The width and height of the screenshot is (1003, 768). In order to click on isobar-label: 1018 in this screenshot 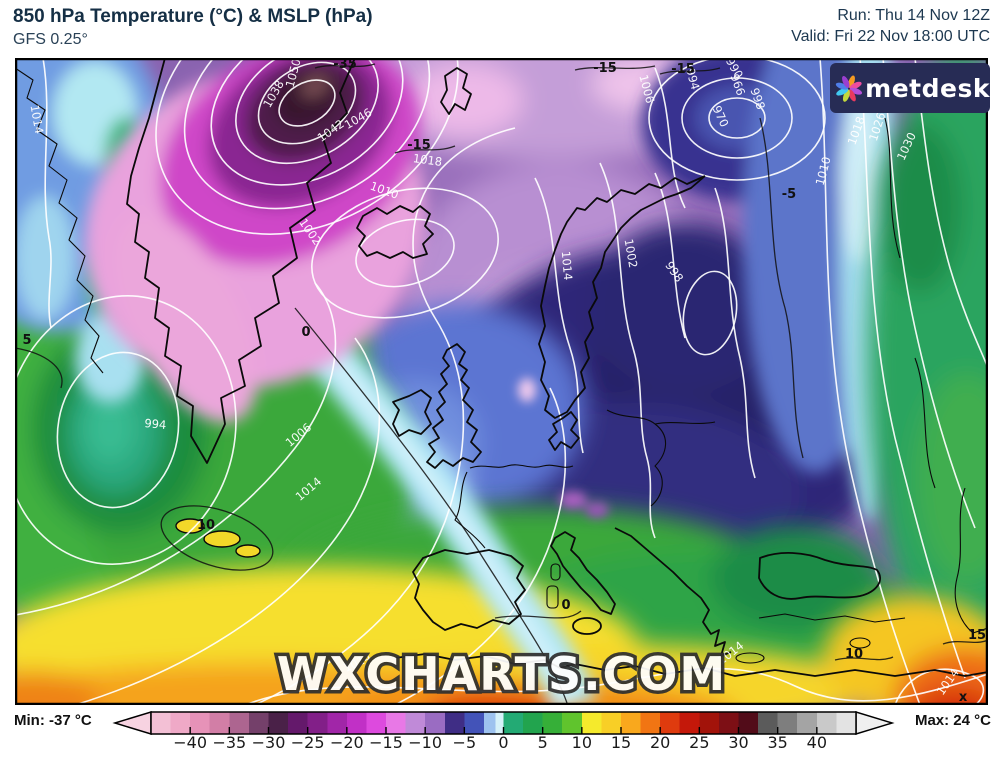, I will do `click(427, 160)`.